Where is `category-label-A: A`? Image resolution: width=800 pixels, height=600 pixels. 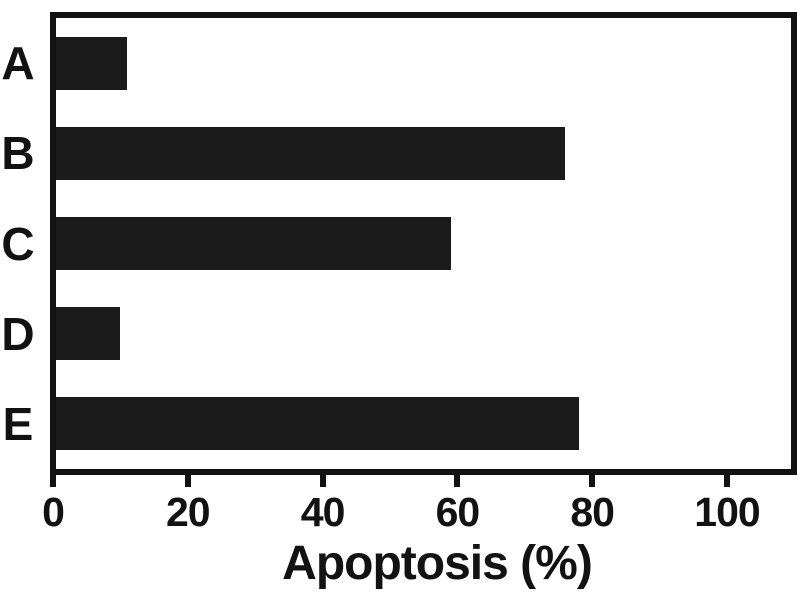 category-label-A: A is located at coordinates (18, 63).